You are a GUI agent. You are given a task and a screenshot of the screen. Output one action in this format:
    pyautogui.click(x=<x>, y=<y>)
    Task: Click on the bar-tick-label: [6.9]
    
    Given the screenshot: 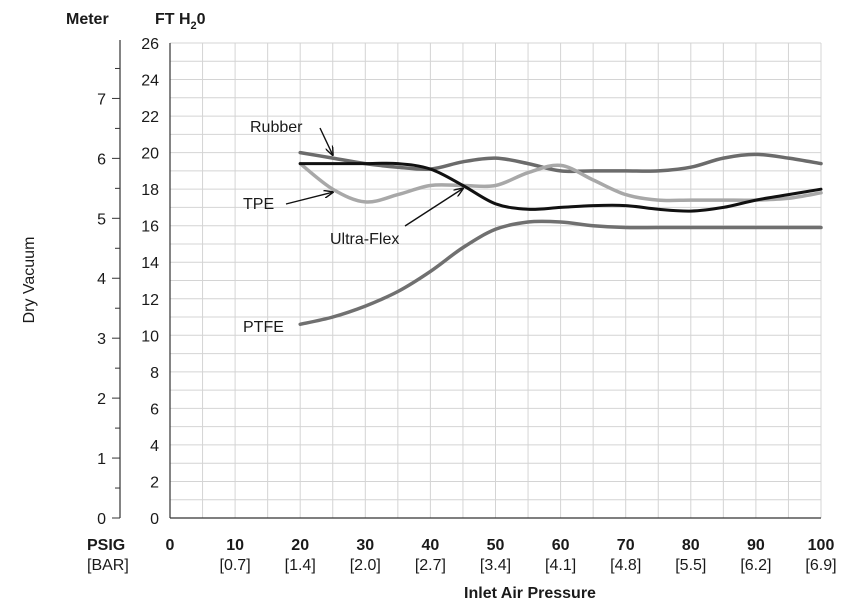 What is the action you would take?
    pyautogui.click(x=820, y=565)
    